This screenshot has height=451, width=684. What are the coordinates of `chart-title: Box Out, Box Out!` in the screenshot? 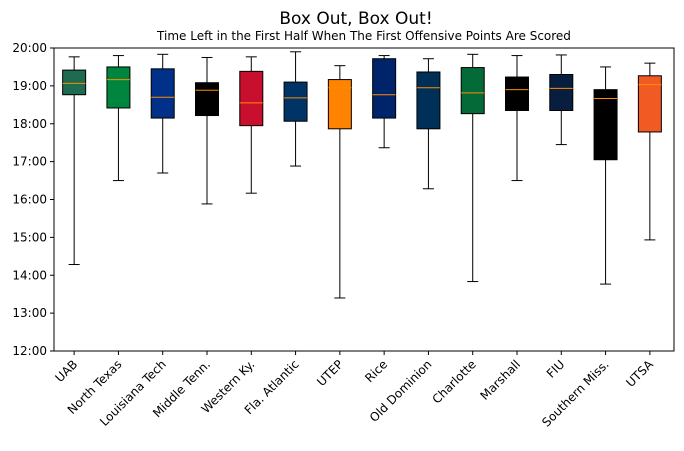 It's located at (355, 19).